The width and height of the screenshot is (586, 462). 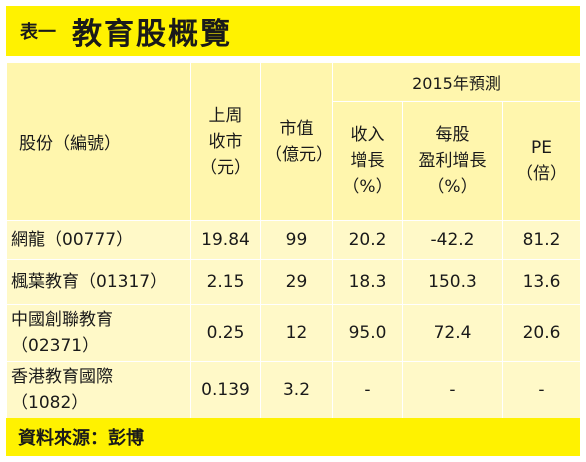 What do you see at coordinates (225, 240) in the screenshot?
I see `close-price: 19.84` at bounding box center [225, 240].